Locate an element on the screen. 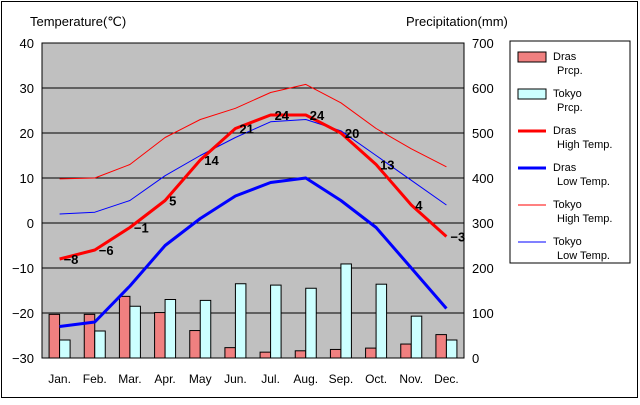  right-ticks: 700 600 500 400 300 200 100 0 is located at coordinates (483, 201).